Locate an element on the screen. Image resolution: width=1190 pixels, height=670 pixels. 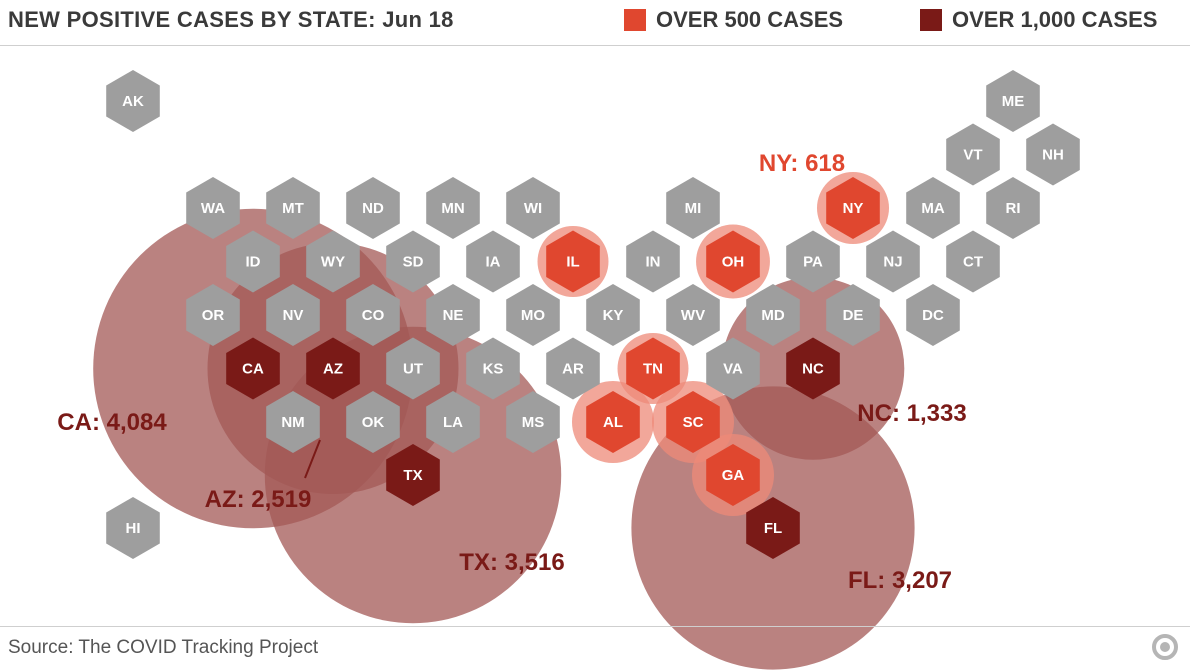
state-hex-ny: NY is located at coordinates (853, 208).